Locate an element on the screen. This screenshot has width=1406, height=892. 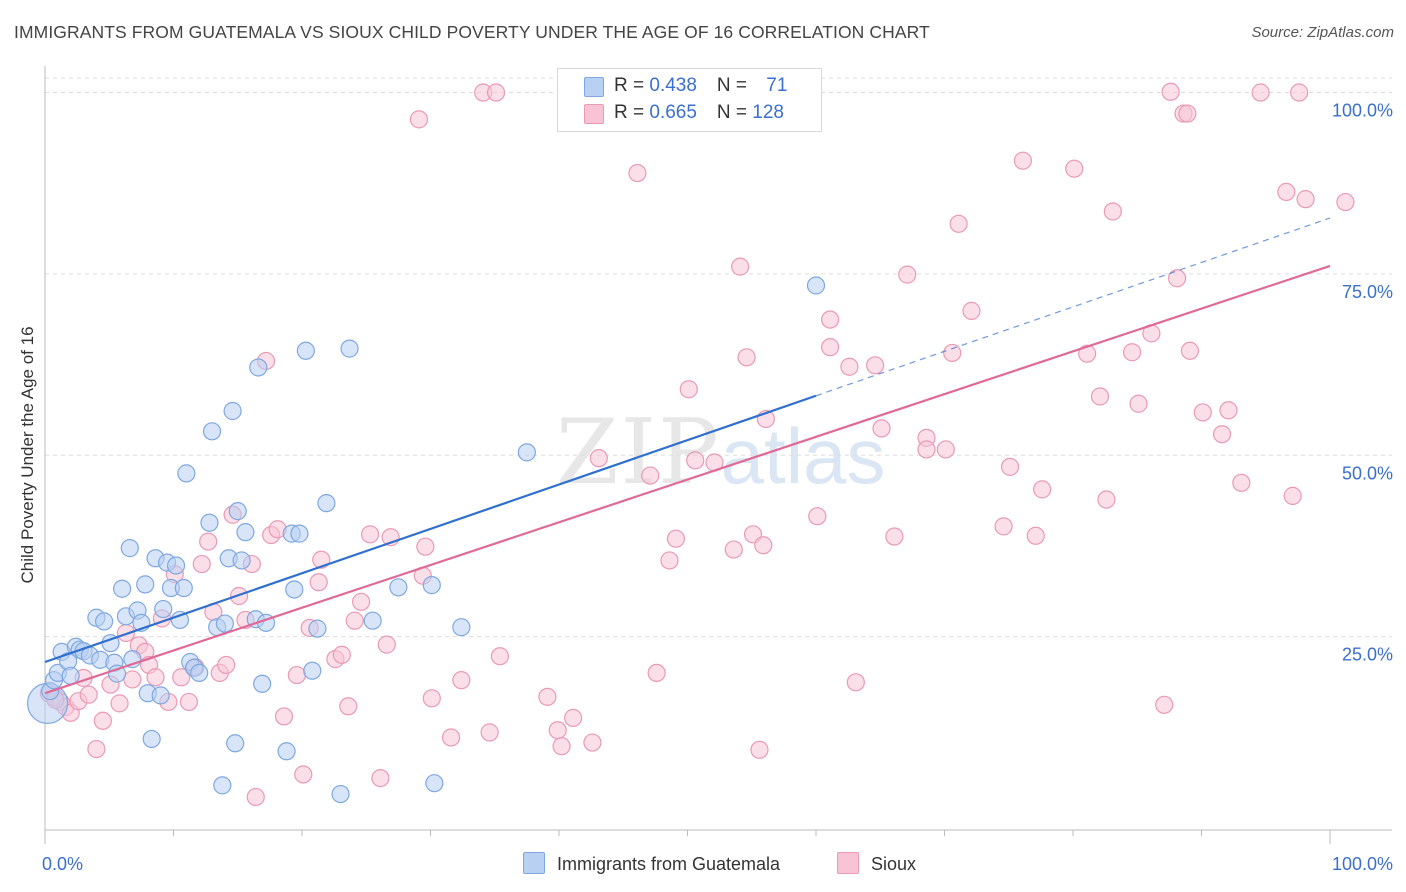
legend-label-sioux: Sioux is located at coordinates (894, 864).